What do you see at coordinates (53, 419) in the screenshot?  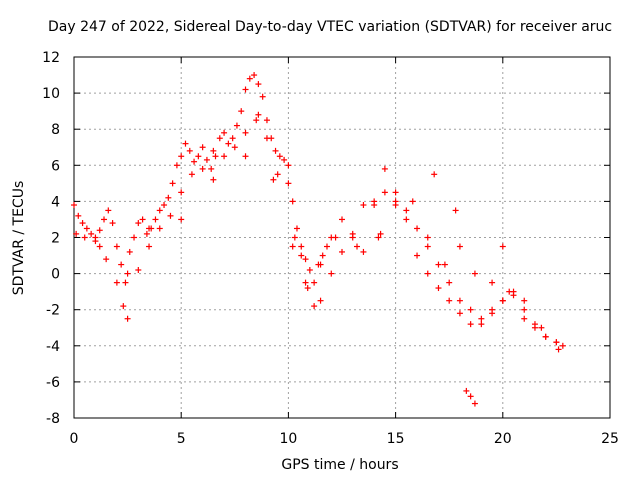 I see `y-tick-label: -8` at bounding box center [53, 419].